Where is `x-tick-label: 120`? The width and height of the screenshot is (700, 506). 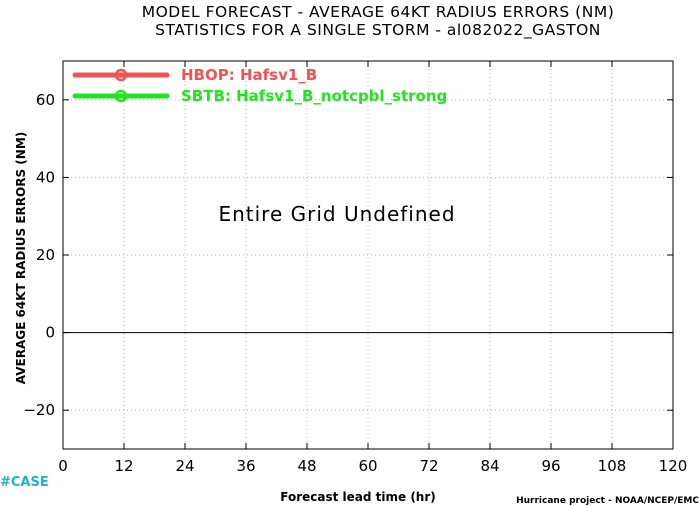 x-tick-label: 120 is located at coordinates (673, 466).